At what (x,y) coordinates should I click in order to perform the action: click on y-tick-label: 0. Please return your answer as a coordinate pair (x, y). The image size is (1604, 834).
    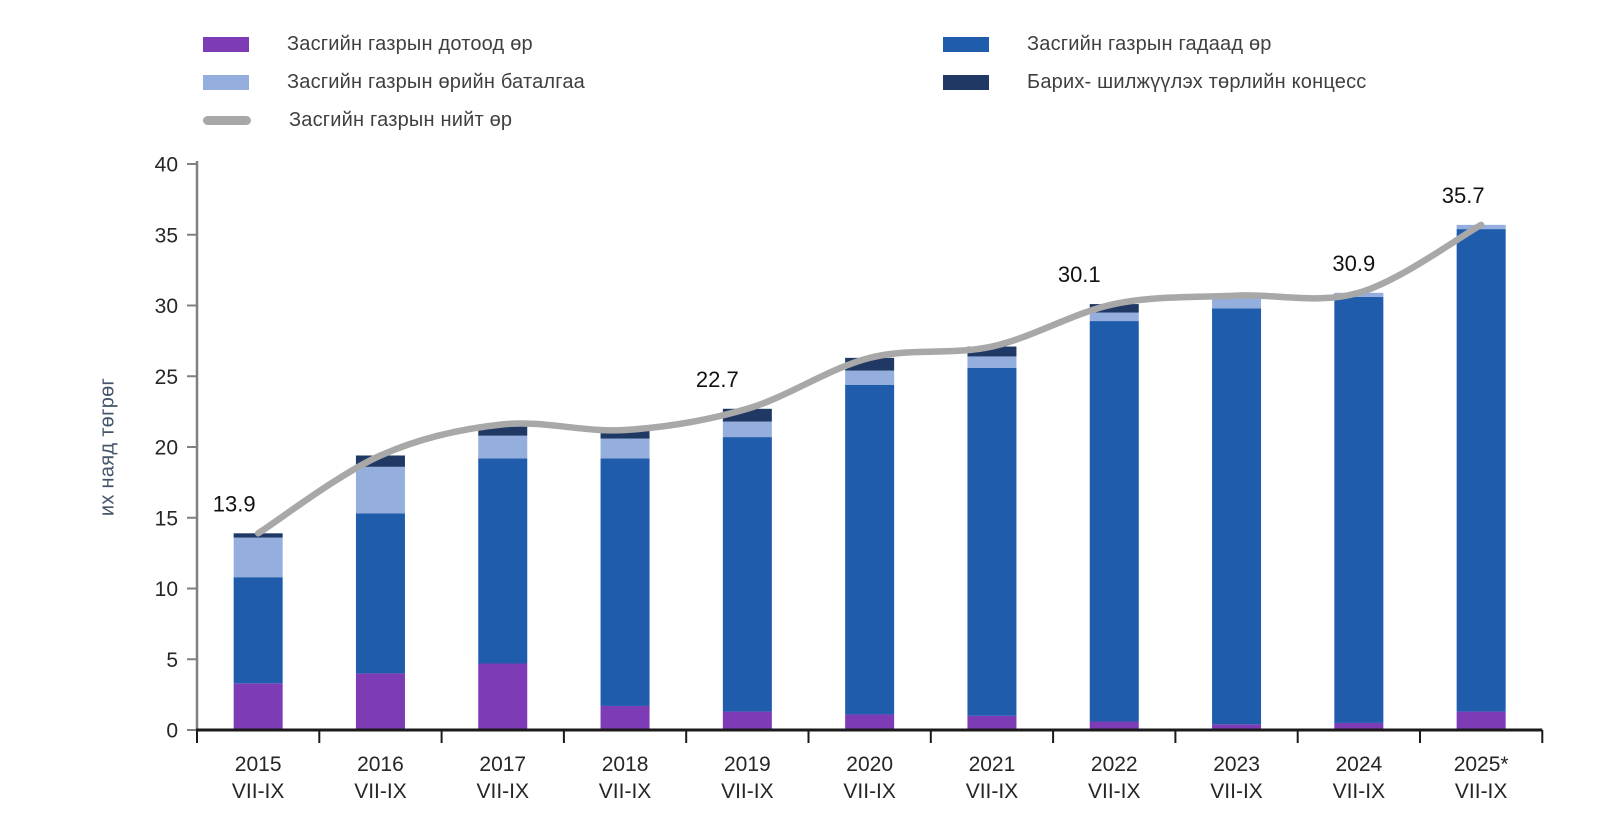
    Looking at the image, I should click on (172, 731).